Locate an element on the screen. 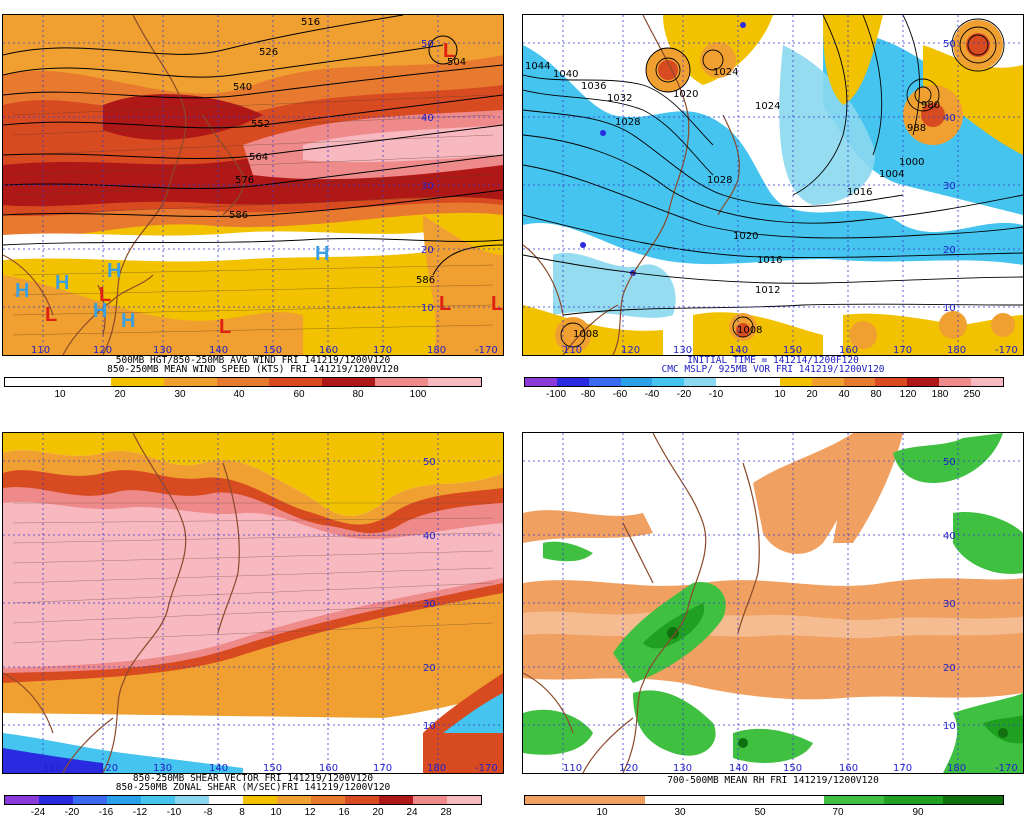 The image size is (1024, 832). colorbar-label: 90 is located at coordinates (918, 812).